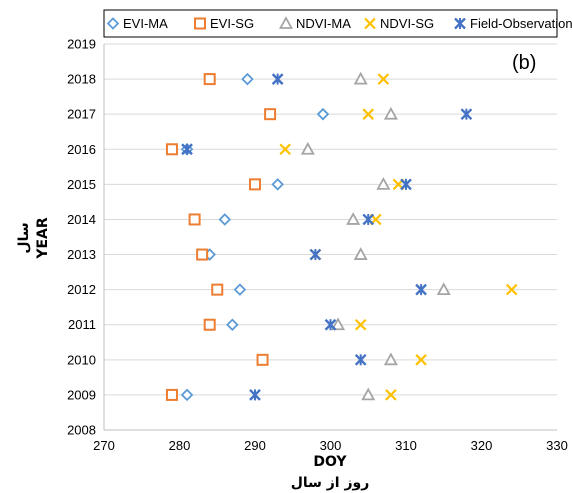 The image size is (572, 493). What do you see at coordinates (24, 237) in the screenshot?
I see `y-axis-title-persian: سال` at bounding box center [24, 237].